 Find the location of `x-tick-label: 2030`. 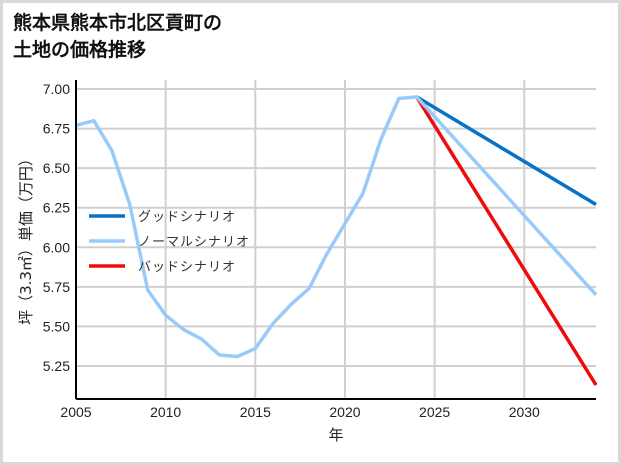

x-tick-label: 2030 is located at coordinates (524, 412).